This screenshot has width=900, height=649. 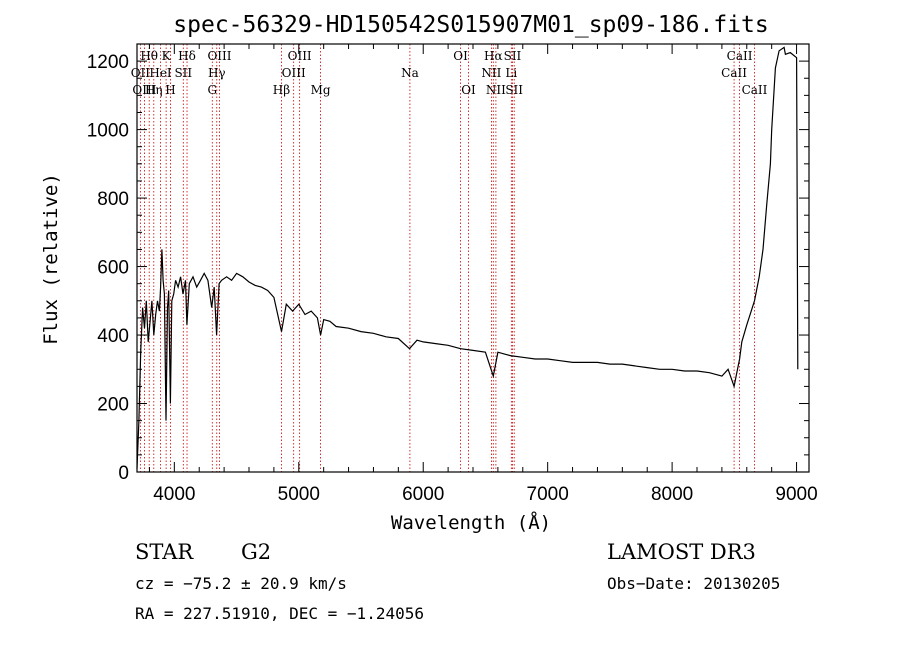 I want to click on object-class: STAR, so click(x=164, y=552).